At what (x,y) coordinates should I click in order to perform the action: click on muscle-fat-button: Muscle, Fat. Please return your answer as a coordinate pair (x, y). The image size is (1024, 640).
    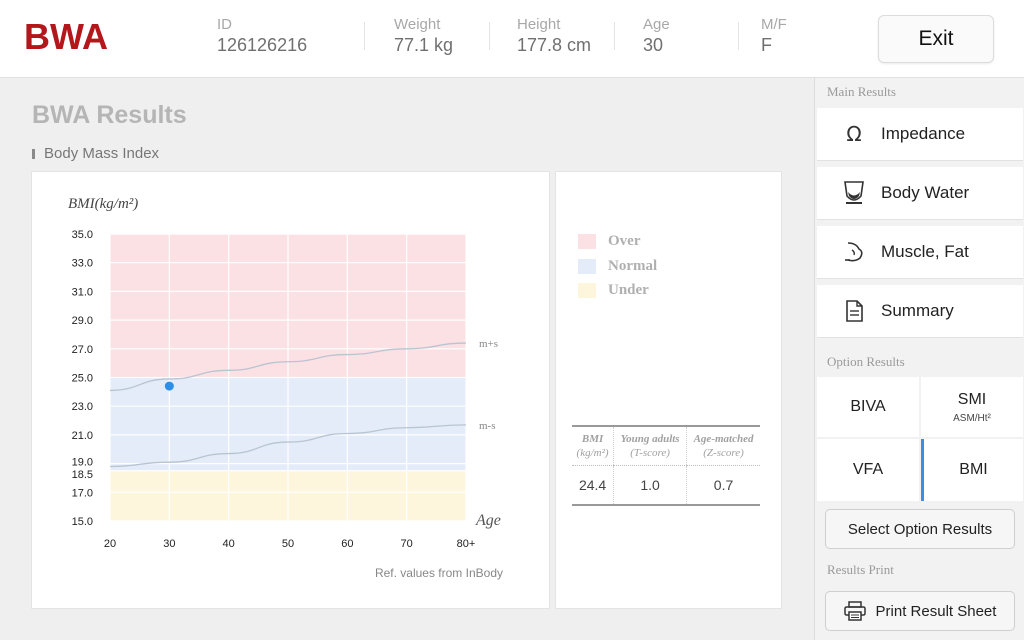
    Looking at the image, I should click on (920, 252).